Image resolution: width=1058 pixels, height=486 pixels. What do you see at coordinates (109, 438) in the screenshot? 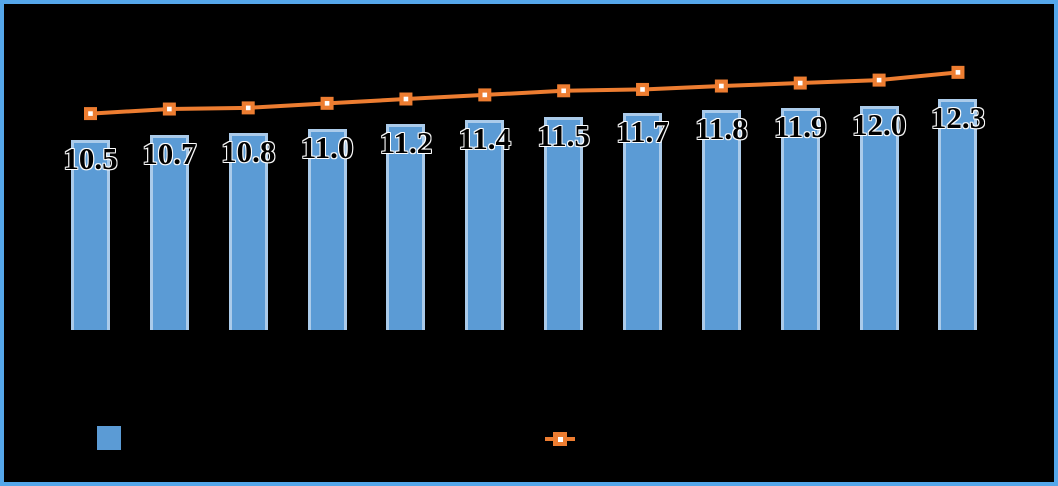
I see `legend-bar-swatch-icon` at bounding box center [109, 438].